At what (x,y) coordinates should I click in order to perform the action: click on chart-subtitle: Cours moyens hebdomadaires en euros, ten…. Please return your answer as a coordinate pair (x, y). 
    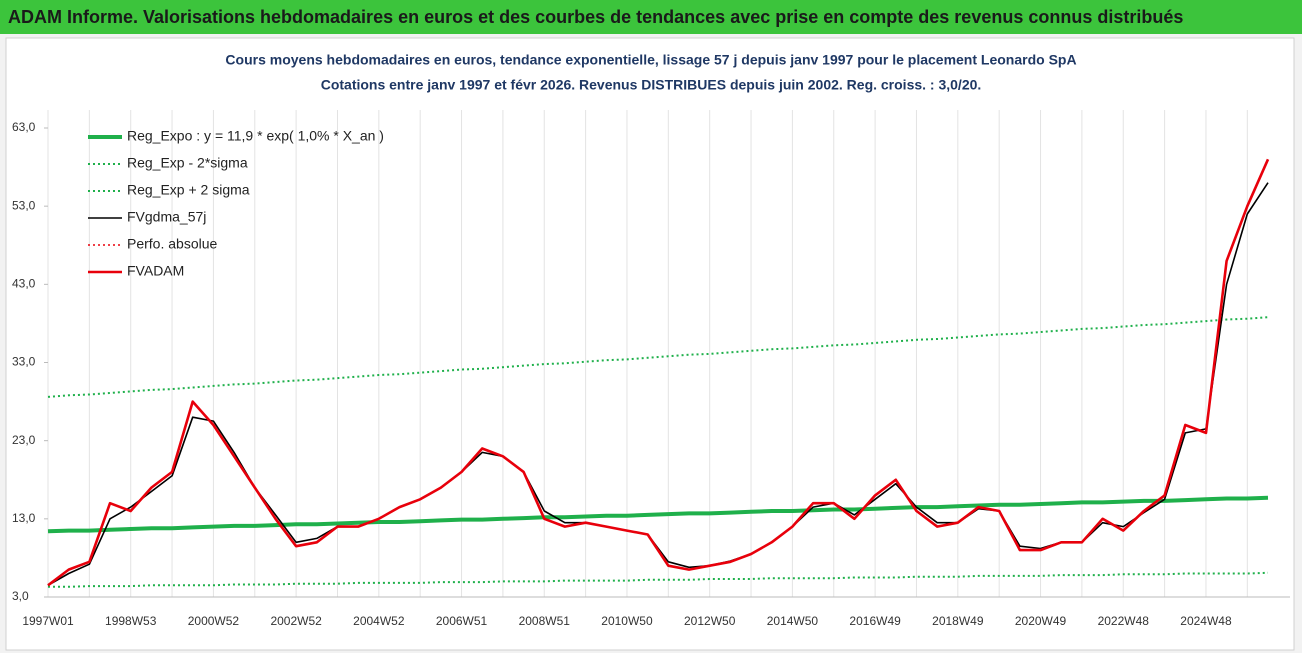
    Looking at the image, I should click on (650, 60).